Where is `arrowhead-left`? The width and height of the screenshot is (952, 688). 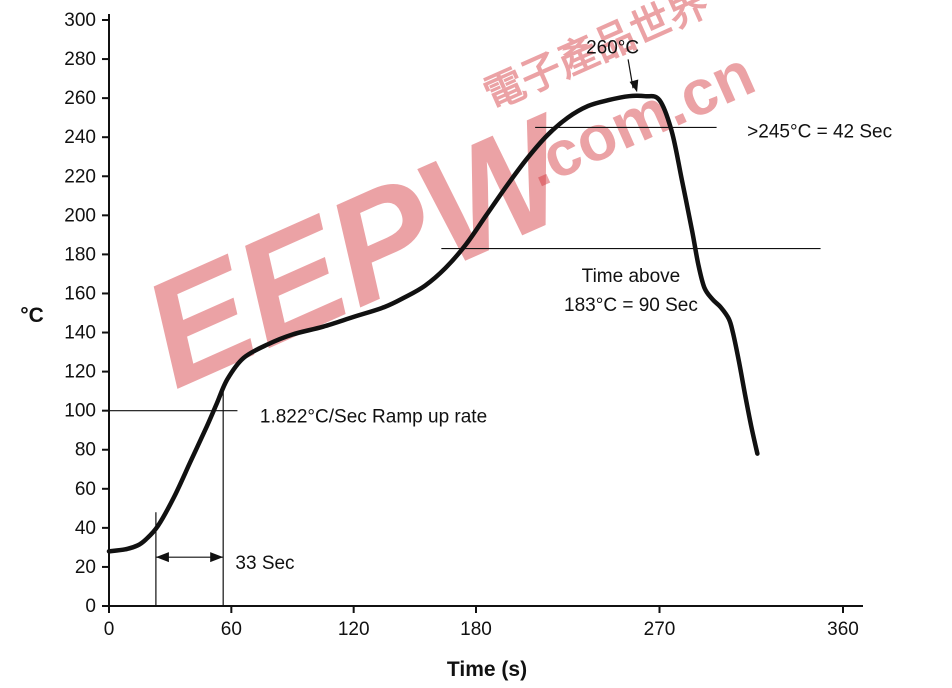
arrowhead-left is located at coordinates (162, 557).